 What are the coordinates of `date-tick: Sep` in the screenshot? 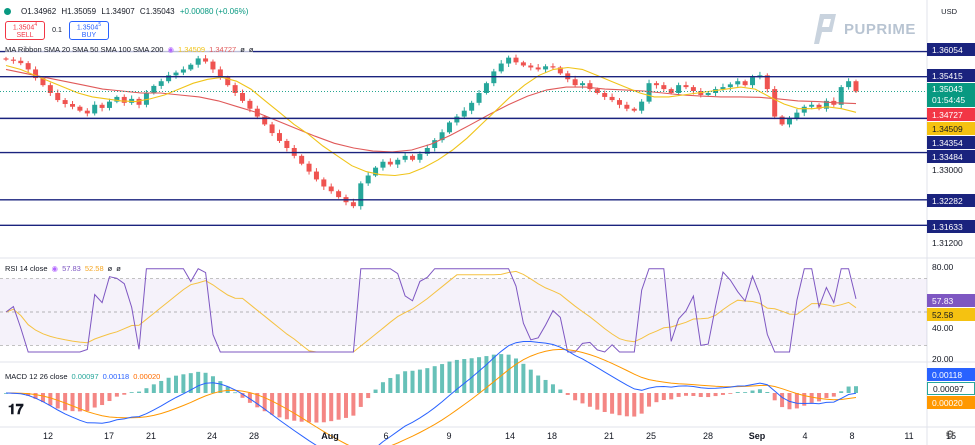 It's located at (757, 436).